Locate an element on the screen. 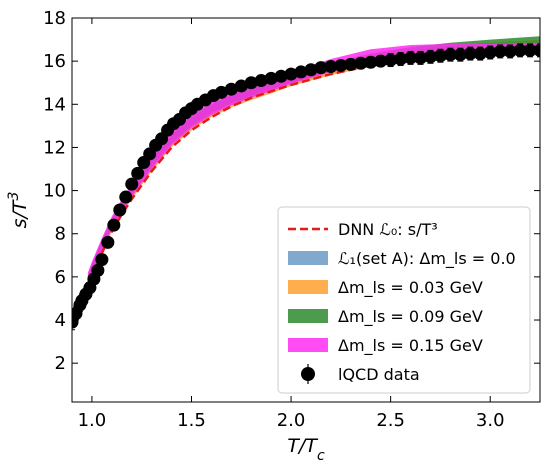 Image resolution: width=548 pixels, height=466 pixels. x-tick-label: 1.0 is located at coordinates (92, 420).